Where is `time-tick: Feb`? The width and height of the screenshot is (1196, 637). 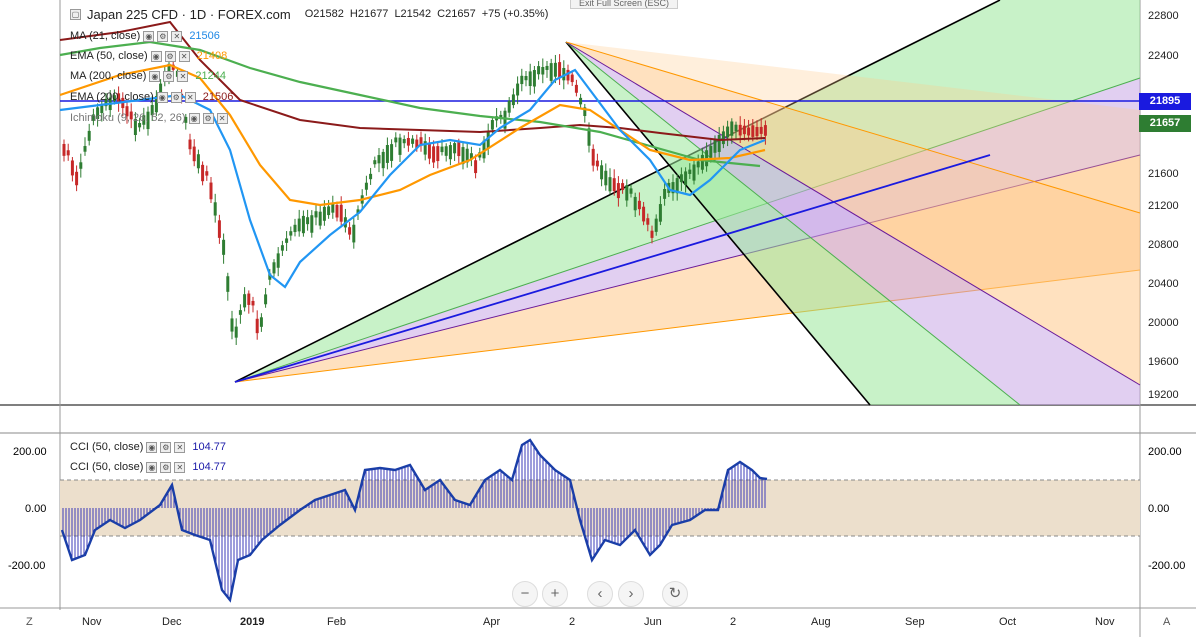 time-tick: Feb is located at coordinates (336, 622).